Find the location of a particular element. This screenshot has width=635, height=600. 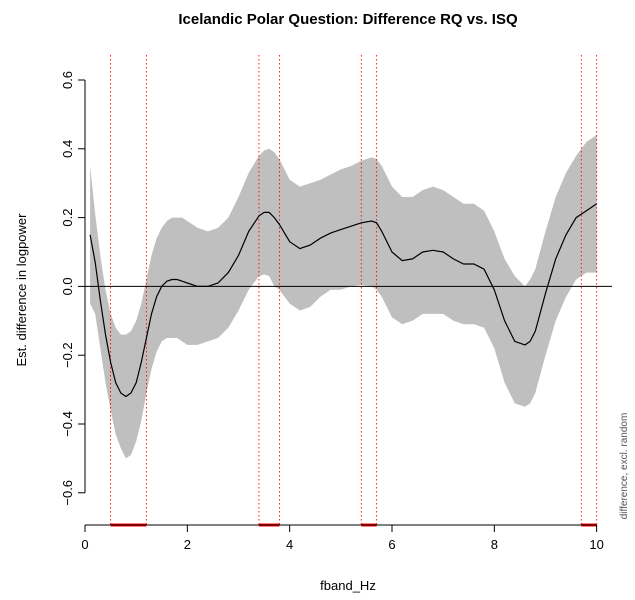

y-tick-label: −0.6 is located at coordinates (67, 493).